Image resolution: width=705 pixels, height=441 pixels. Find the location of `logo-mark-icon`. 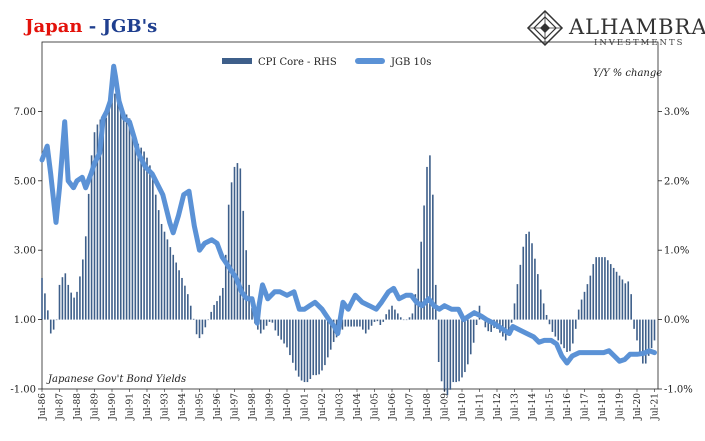

logo-mark-icon is located at coordinates (545, 28).